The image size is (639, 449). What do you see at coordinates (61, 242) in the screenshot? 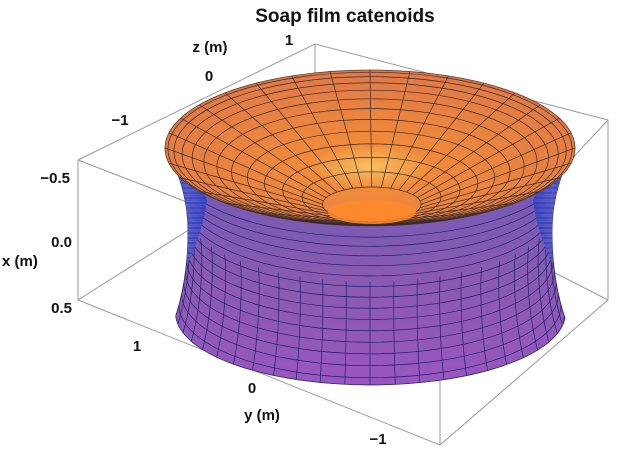
I see `x-tick: 0.0` at bounding box center [61, 242].